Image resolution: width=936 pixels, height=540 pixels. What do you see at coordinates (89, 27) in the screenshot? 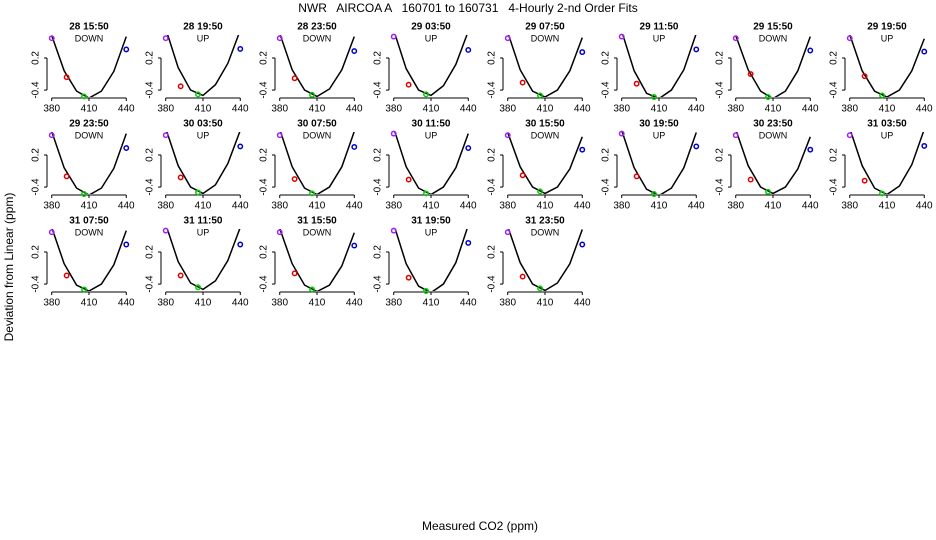
I see `panel-title: 28 15:50` at bounding box center [89, 27].